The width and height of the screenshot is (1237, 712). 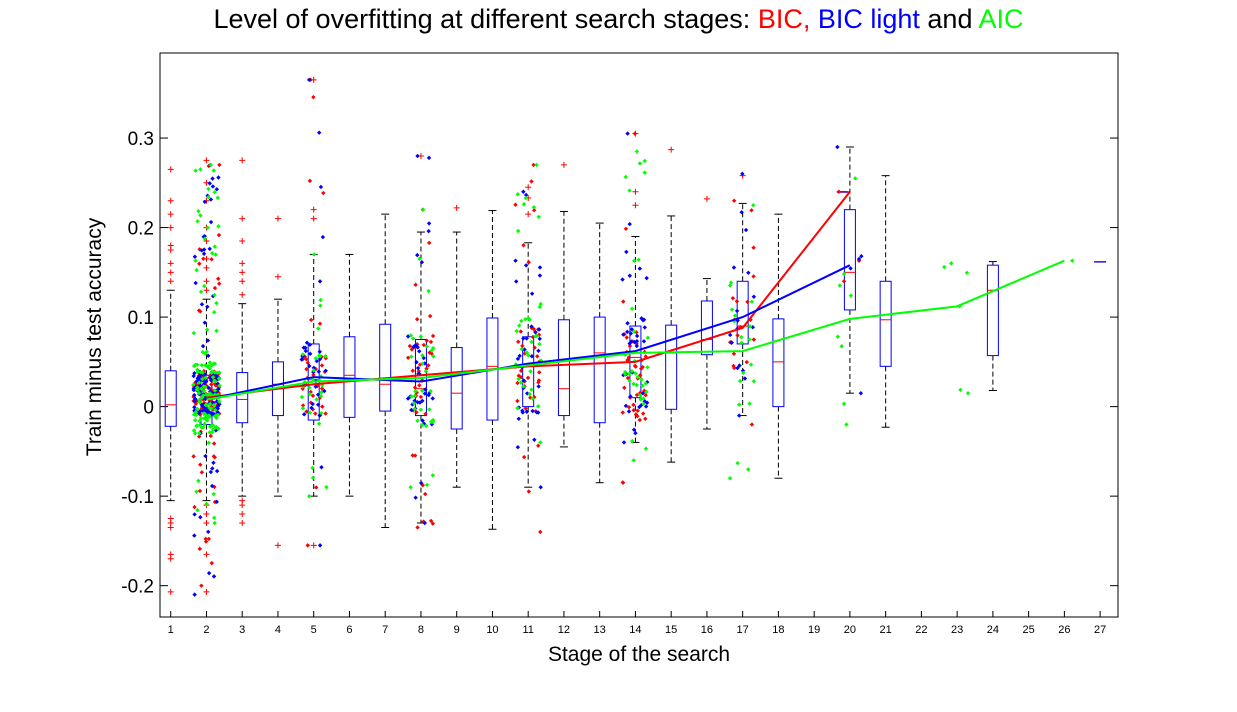 I want to click on x-tick-label: 19, so click(x=814, y=630).